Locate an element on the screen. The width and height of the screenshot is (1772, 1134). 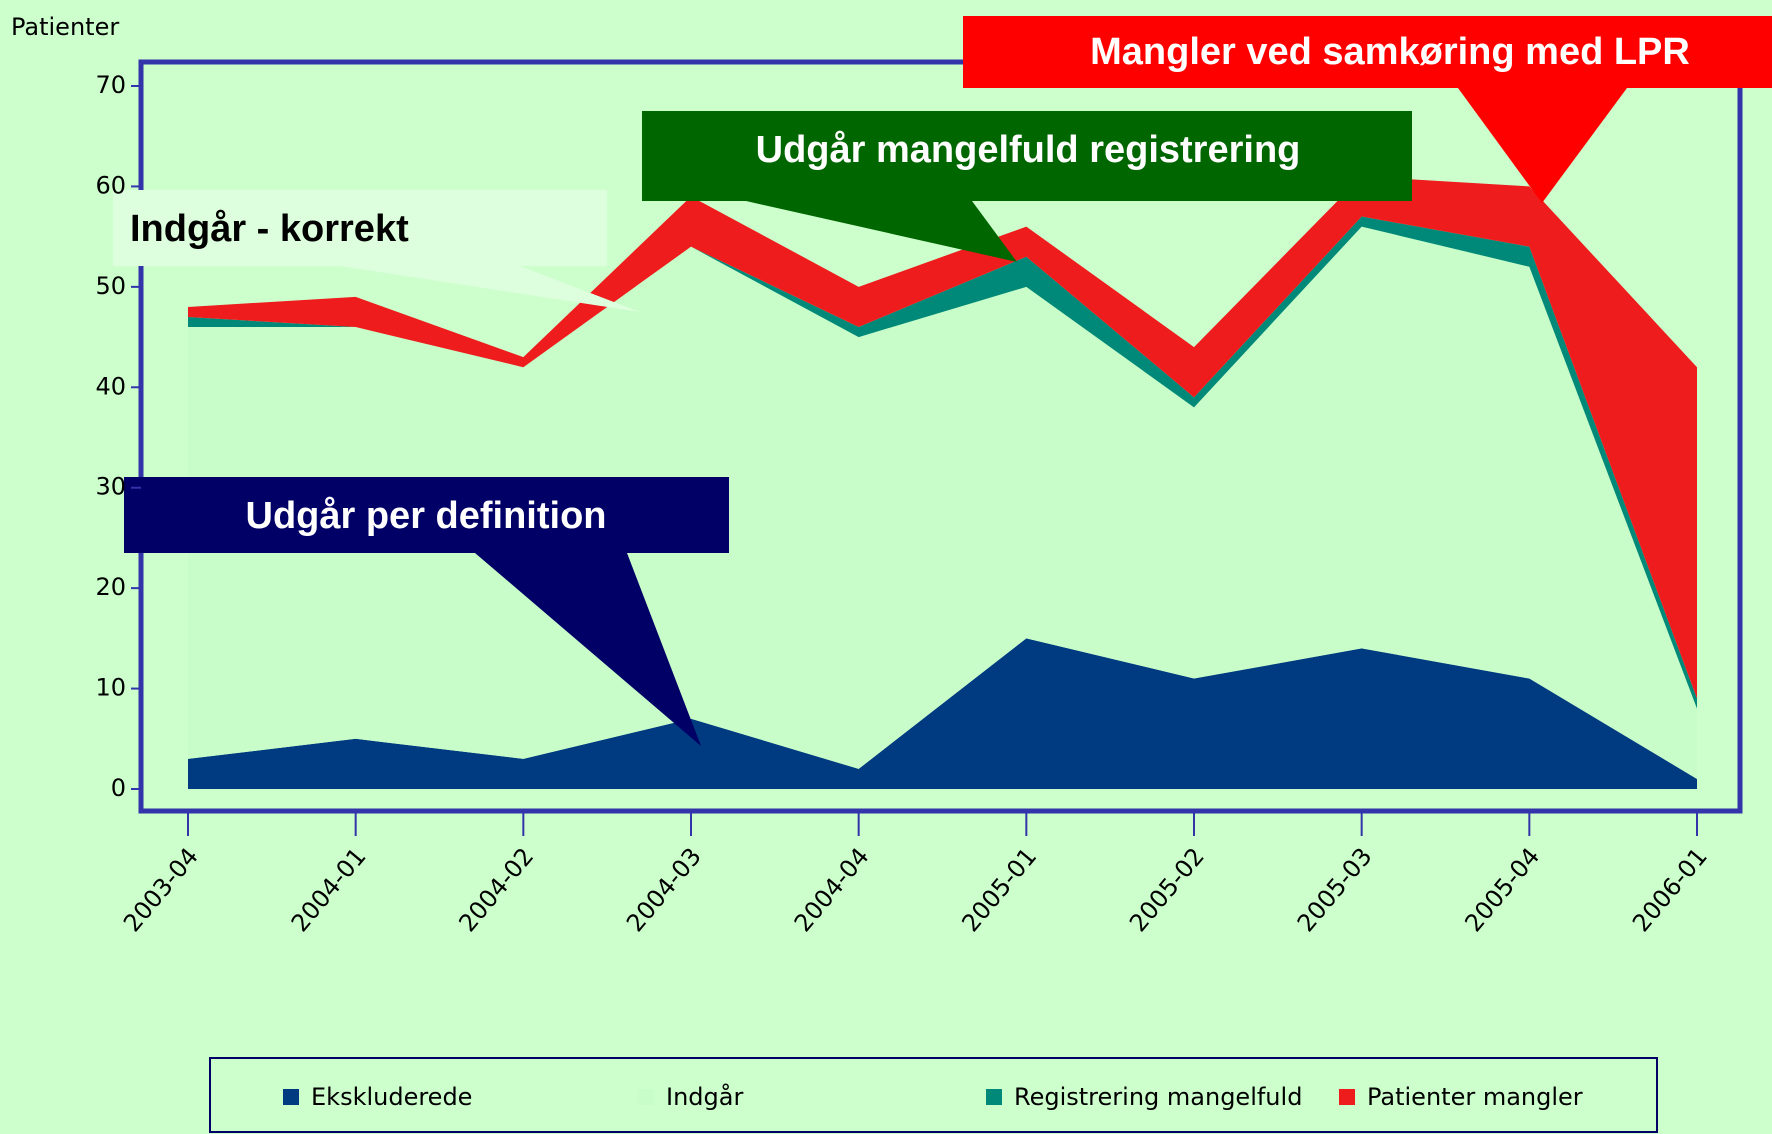
y-tick-label: 0 is located at coordinates (118, 788).